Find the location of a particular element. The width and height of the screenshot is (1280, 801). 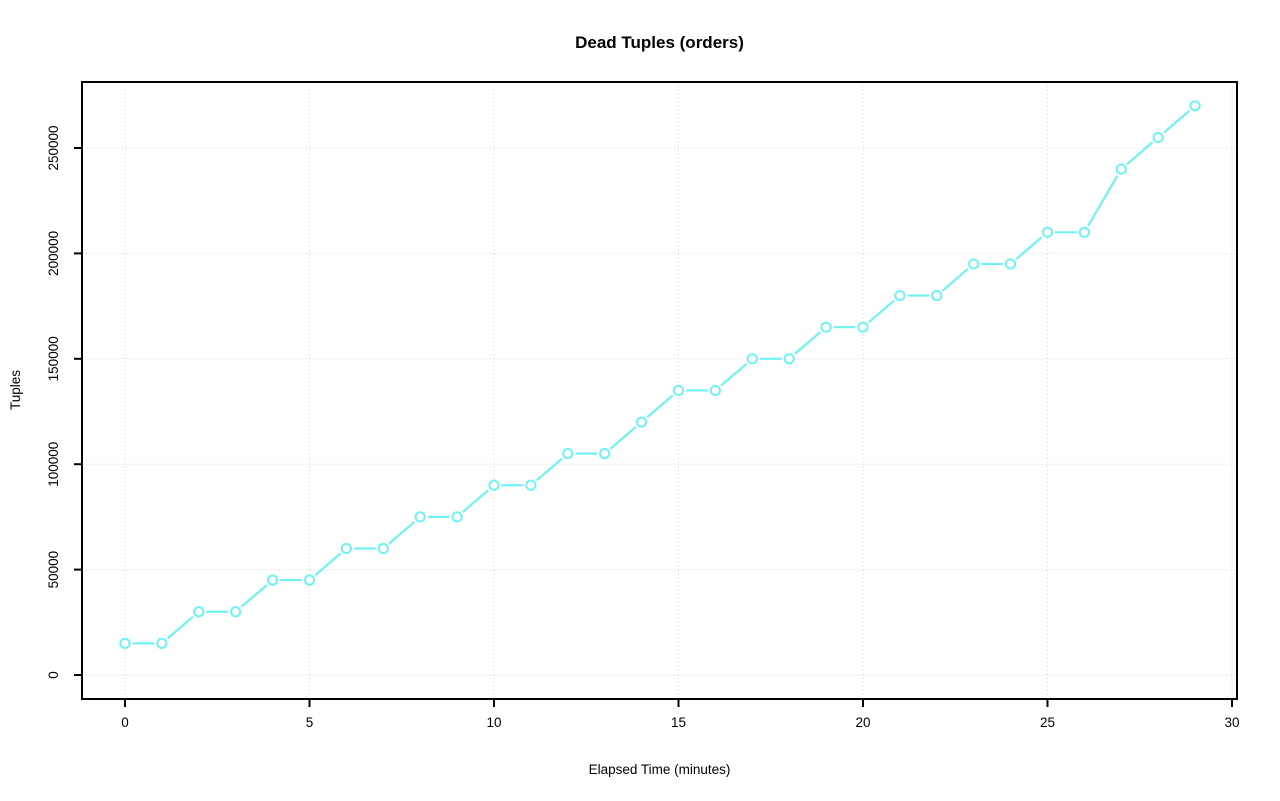

y-tick-label: 150000 is located at coordinates (53, 358).